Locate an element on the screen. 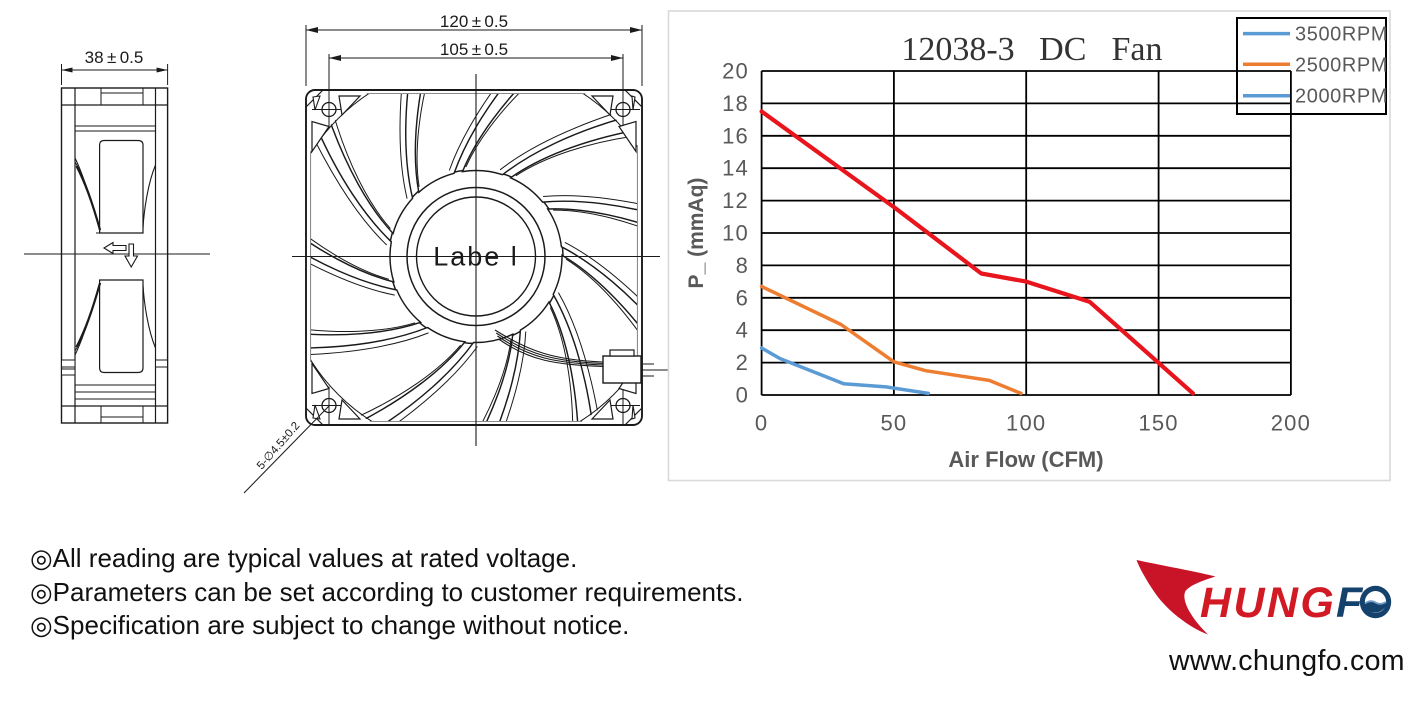 Image resolution: width=1408 pixels, height=704 pixels. svg-text: 14 is located at coordinates (735, 168).